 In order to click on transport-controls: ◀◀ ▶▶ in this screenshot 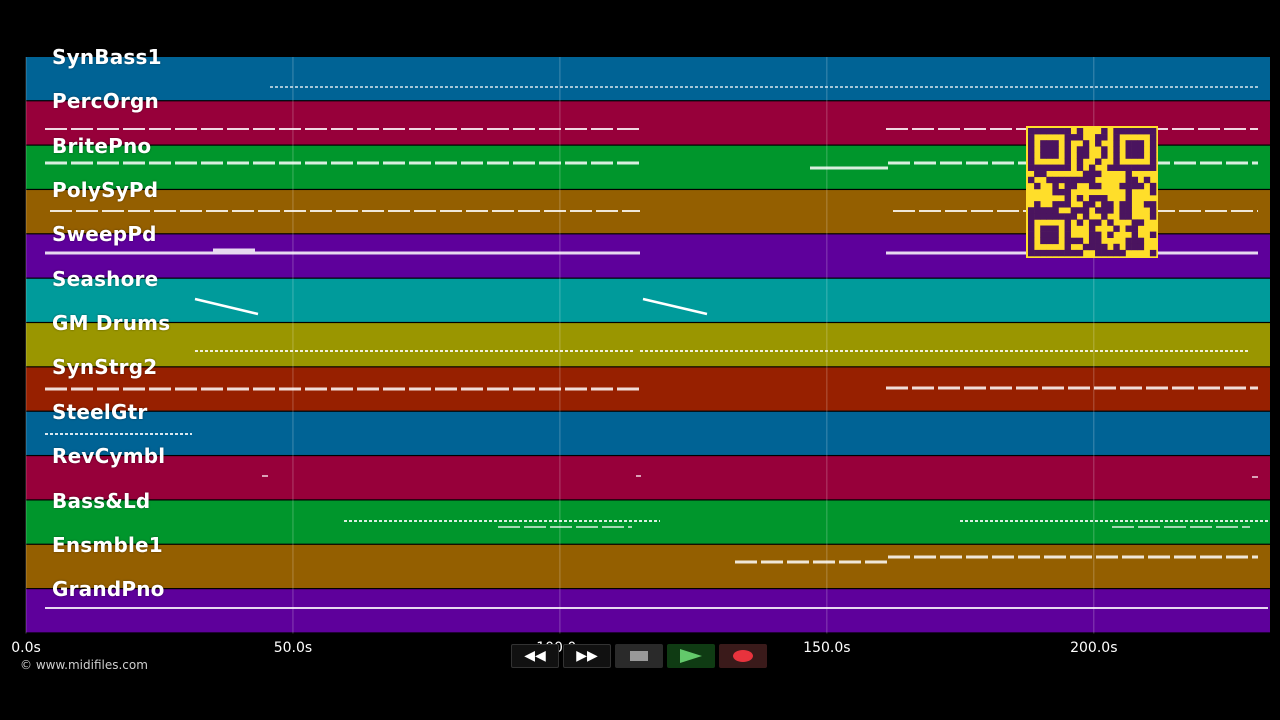, I will do `click(639, 656)`.